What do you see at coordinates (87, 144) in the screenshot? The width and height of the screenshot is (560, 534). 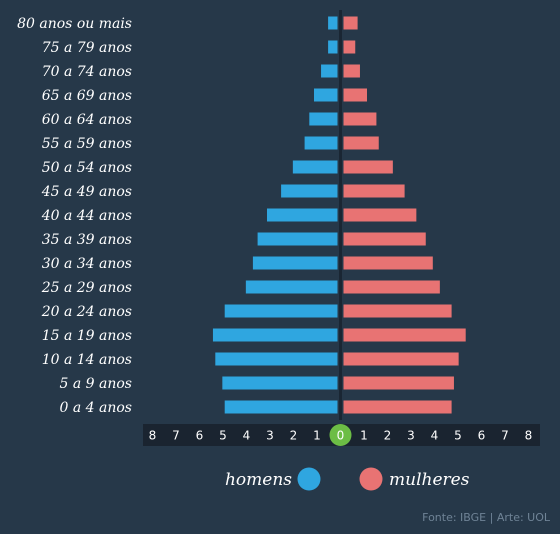 I see `age-group-label: 55 a 59 anos` at bounding box center [87, 144].